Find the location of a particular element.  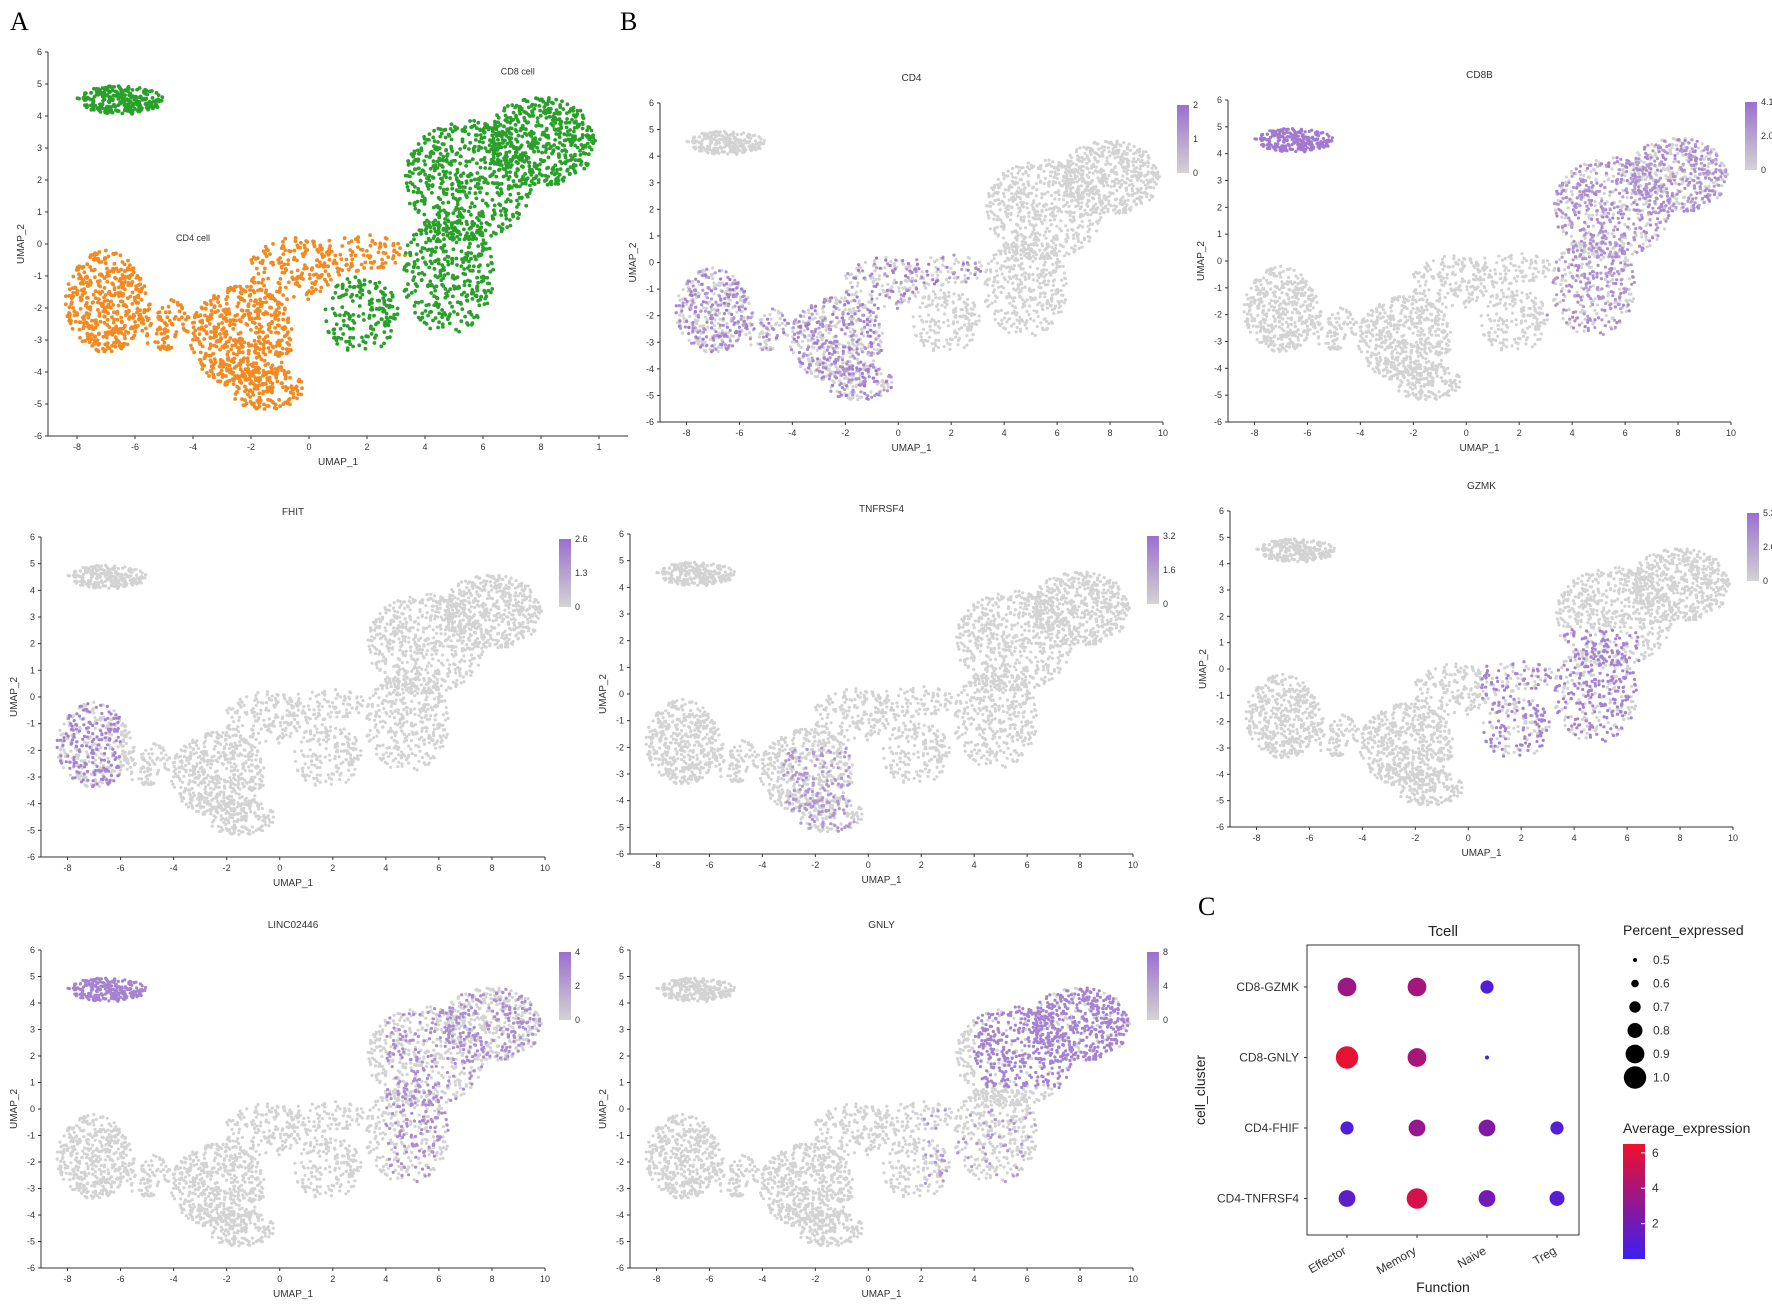

y-tick-label: -2 is located at coordinates (38, 308).